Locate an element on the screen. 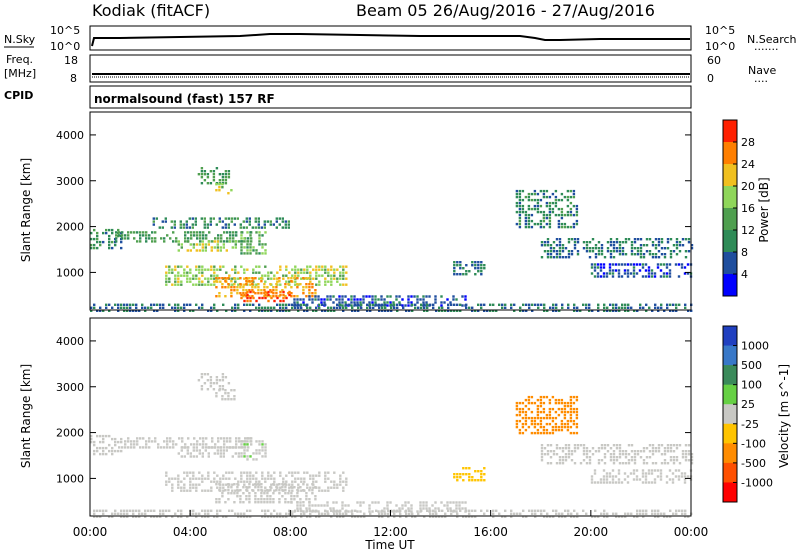 This screenshot has width=800, height=554. ytick-label: 4000 is located at coordinates (70, 135).